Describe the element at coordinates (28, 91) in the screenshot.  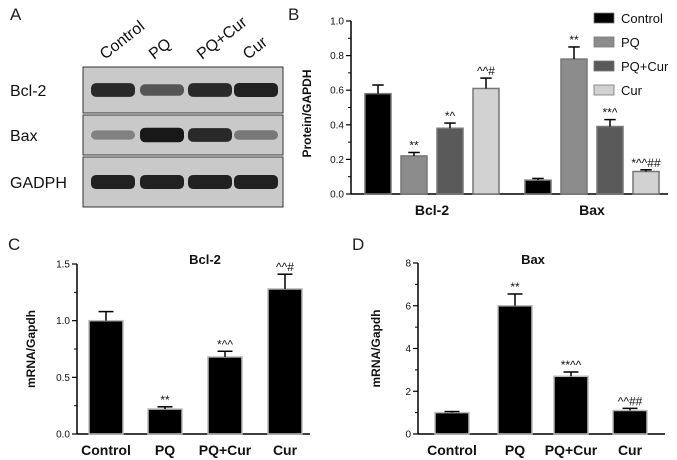
I see `blot-row-label: Bcl-2` at that location.